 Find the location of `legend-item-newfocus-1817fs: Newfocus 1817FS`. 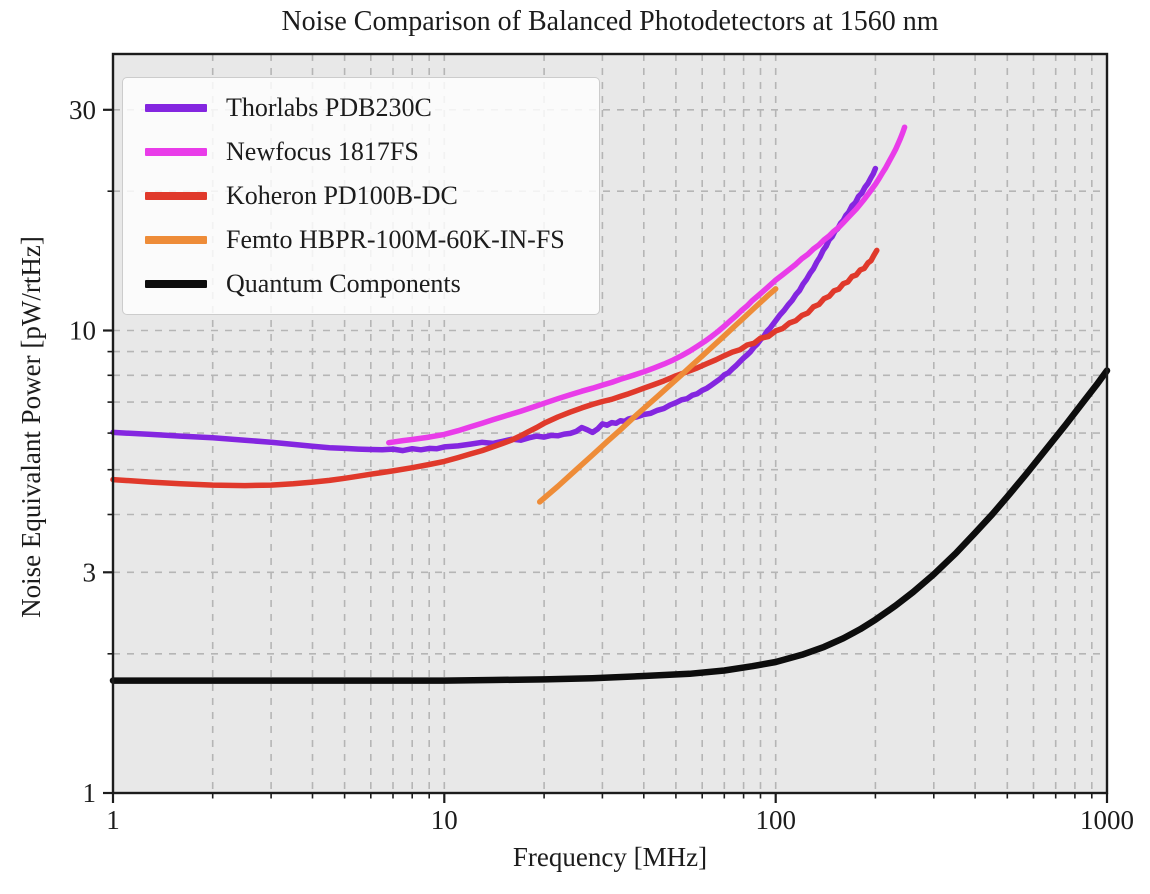

legend-item-newfocus-1817fs: Newfocus 1817FS is located at coordinates (361, 152).